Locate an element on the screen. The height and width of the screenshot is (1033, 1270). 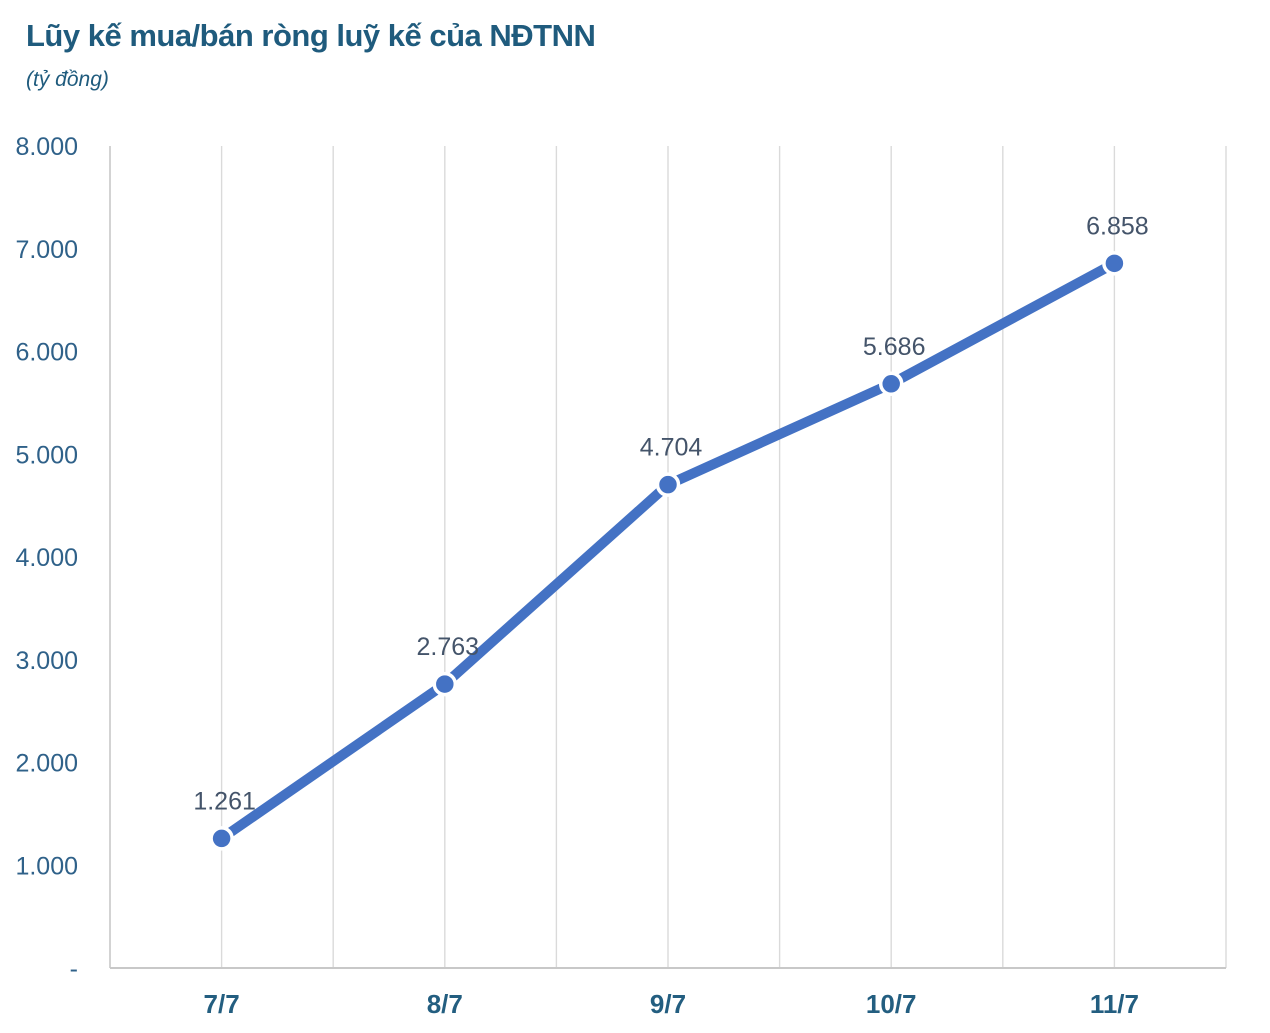
y-axis-tick-label: 2.000 is located at coordinates (46, 764).